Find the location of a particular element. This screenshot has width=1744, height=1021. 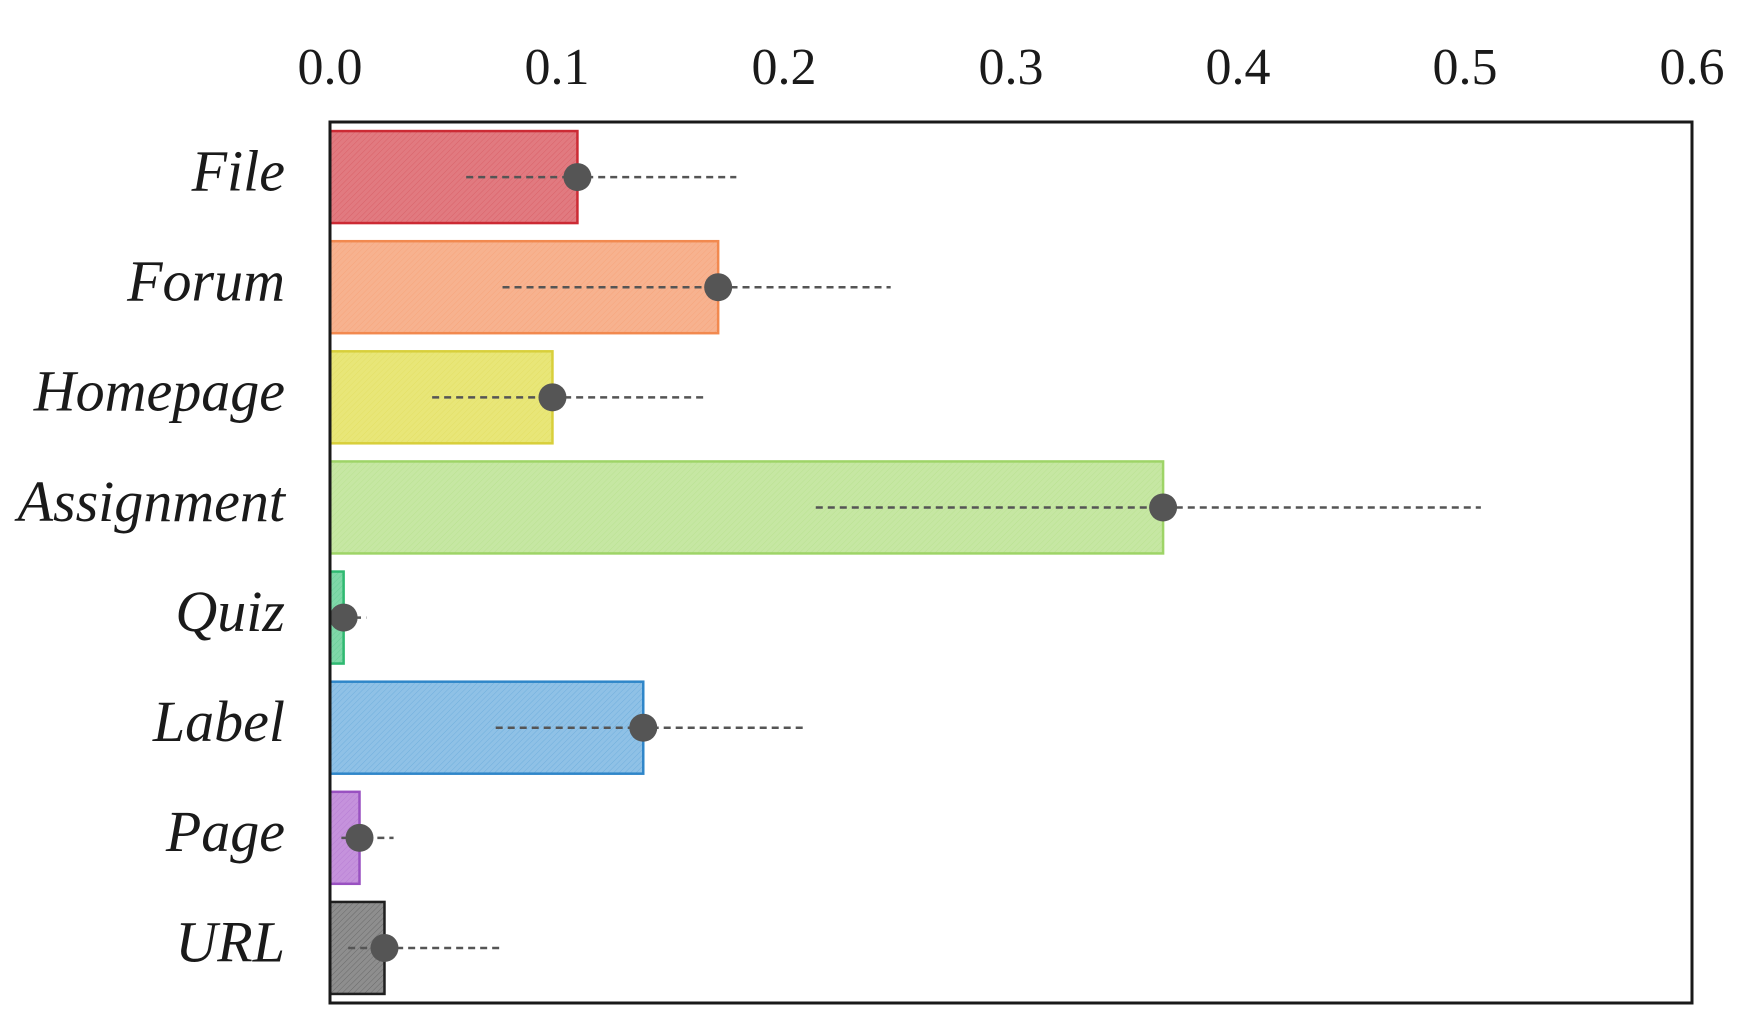

x-tick-label: 0.0 is located at coordinates (330, 67).